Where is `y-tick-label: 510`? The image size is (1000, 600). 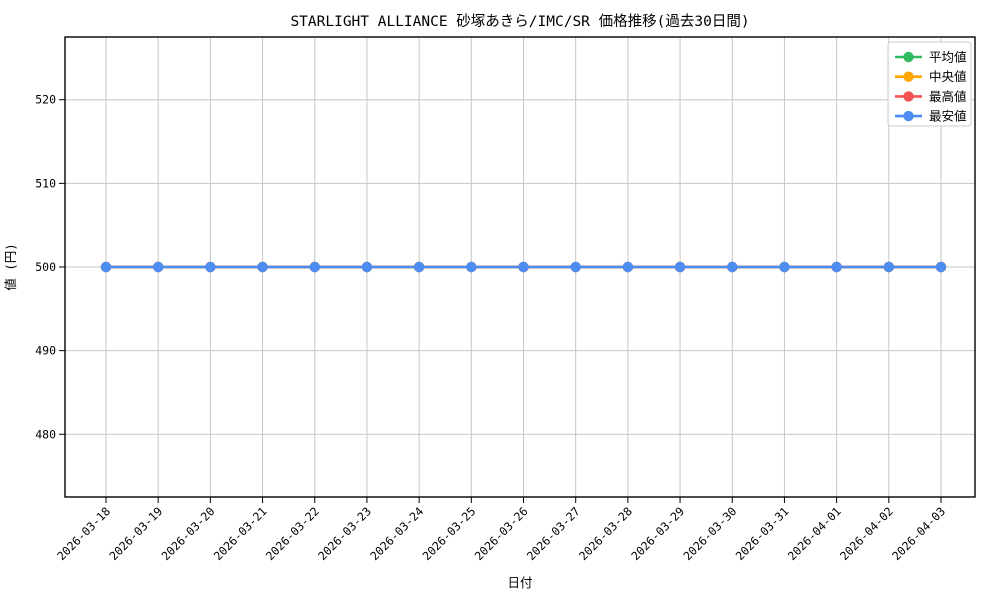
y-tick-label: 510 is located at coordinates (45, 183).